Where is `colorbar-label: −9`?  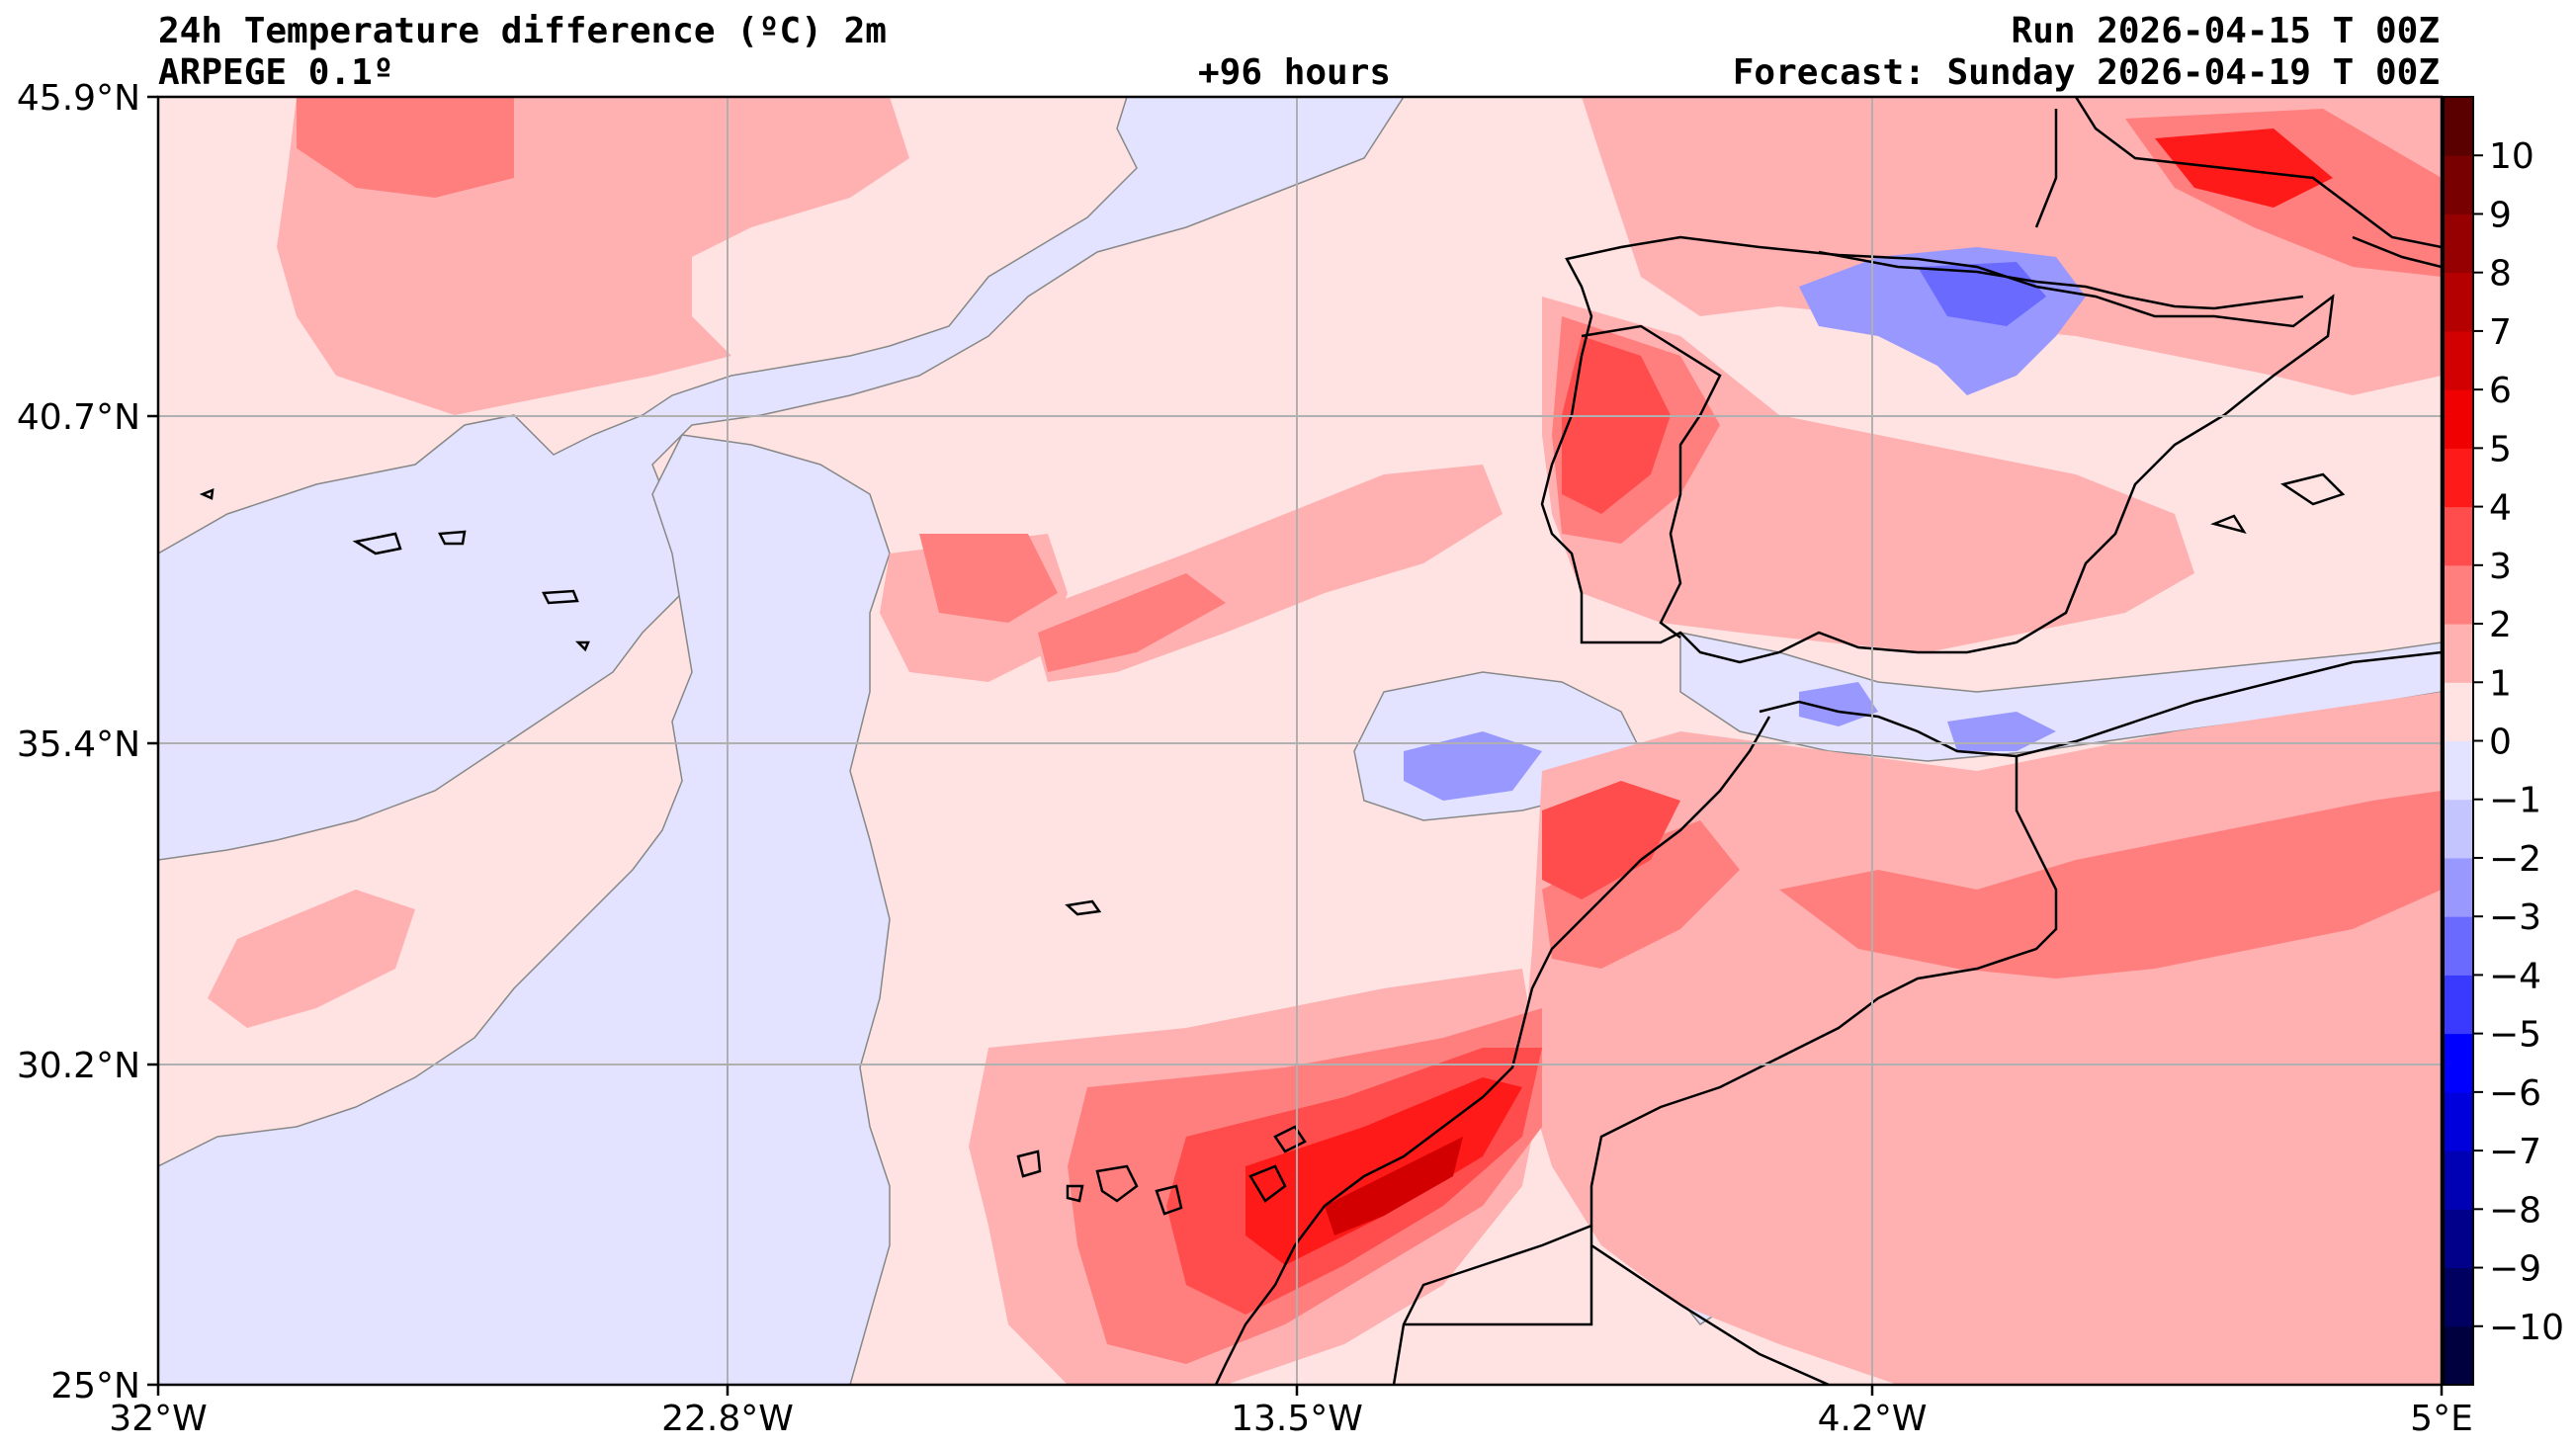 colorbar-label: −9 is located at coordinates (2515, 1269).